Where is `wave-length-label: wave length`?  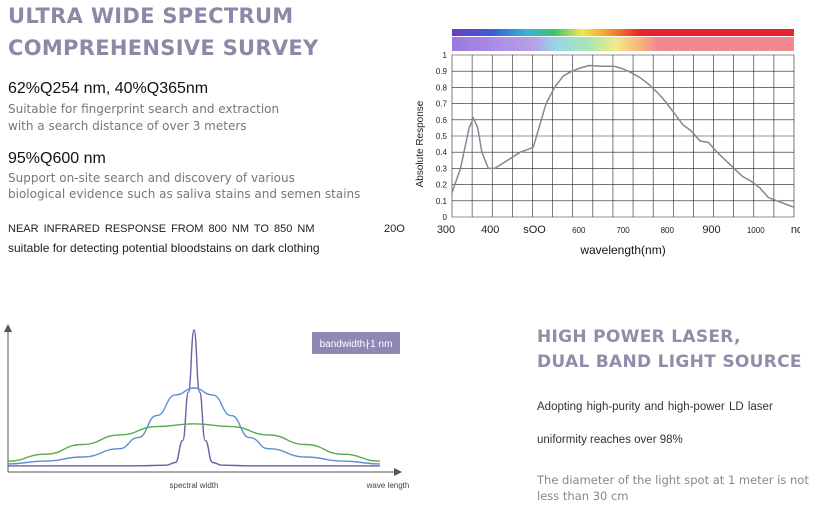 wave-length-label: wave length is located at coordinates (388, 485).